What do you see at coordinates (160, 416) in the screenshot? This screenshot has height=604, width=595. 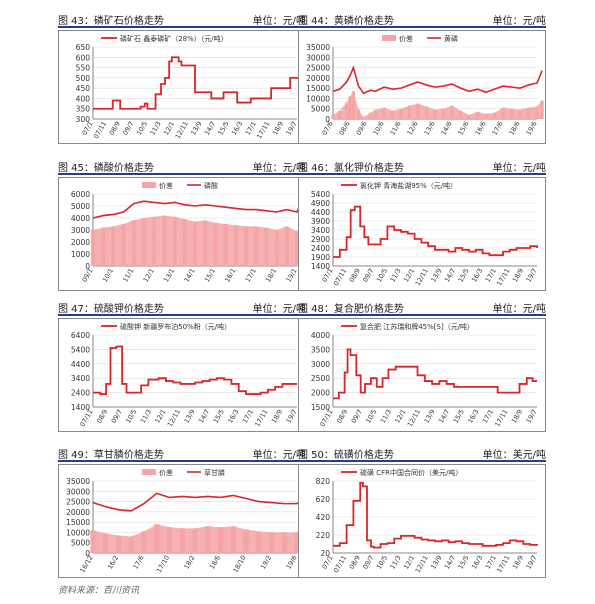 I see `x-tick-label: 12/1` at bounding box center [160, 416].